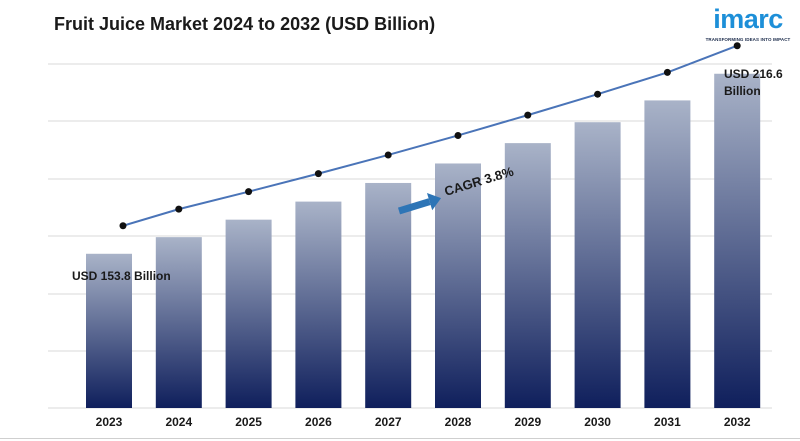 The height and width of the screenshot is (441, 800). I want to click on x-tick-label-2029: 2029, so click(527, 422).